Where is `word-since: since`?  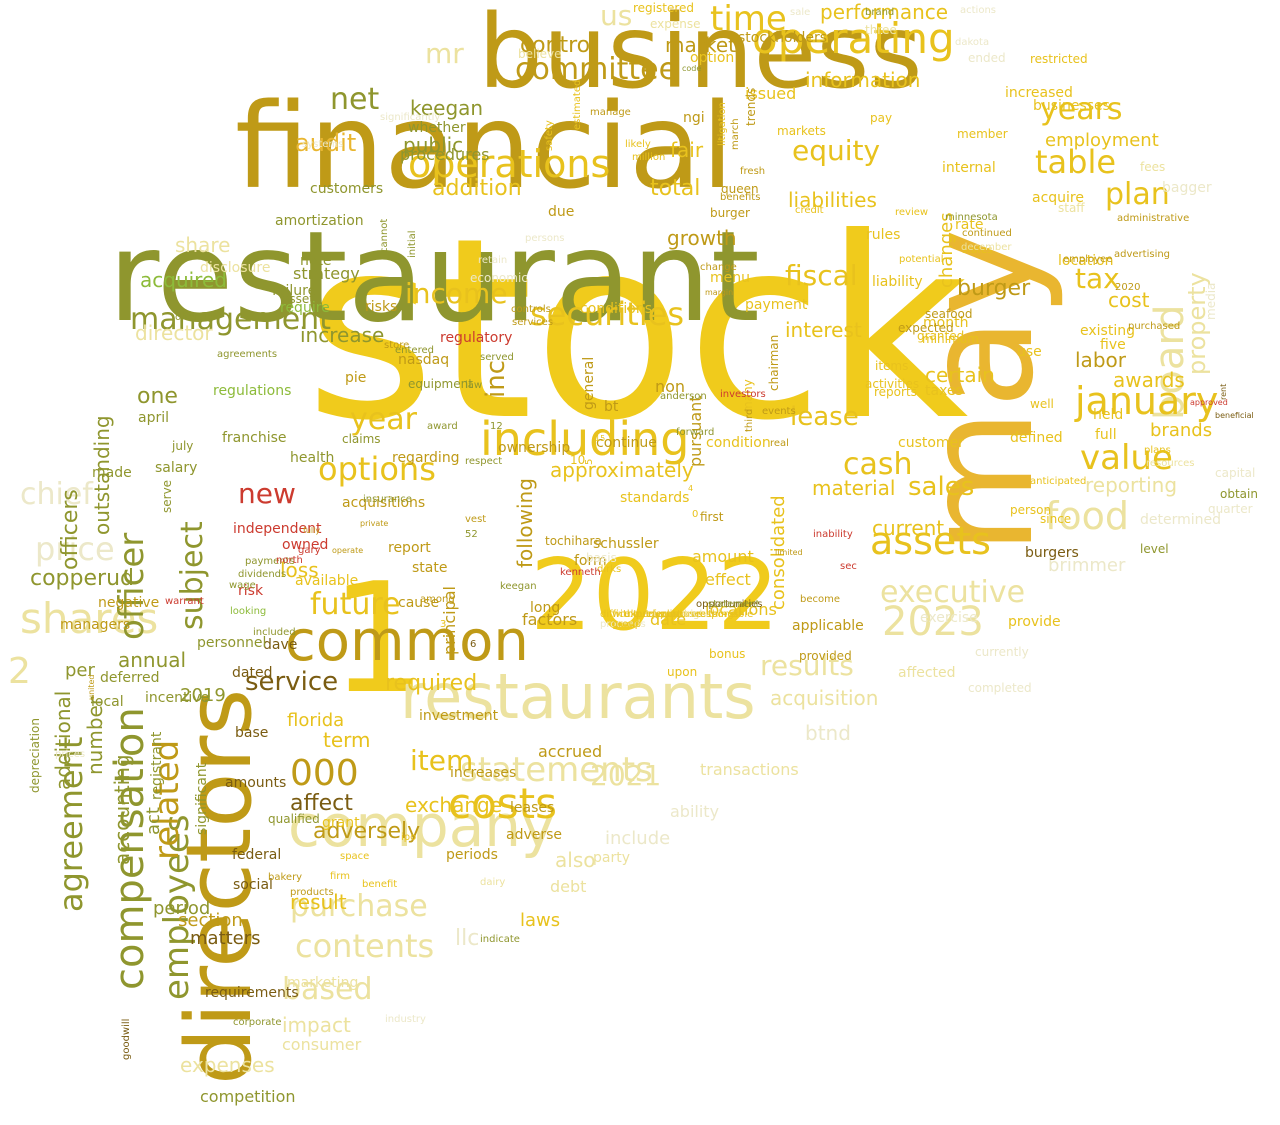 word-since: since is located at coordinates (1056, 519).